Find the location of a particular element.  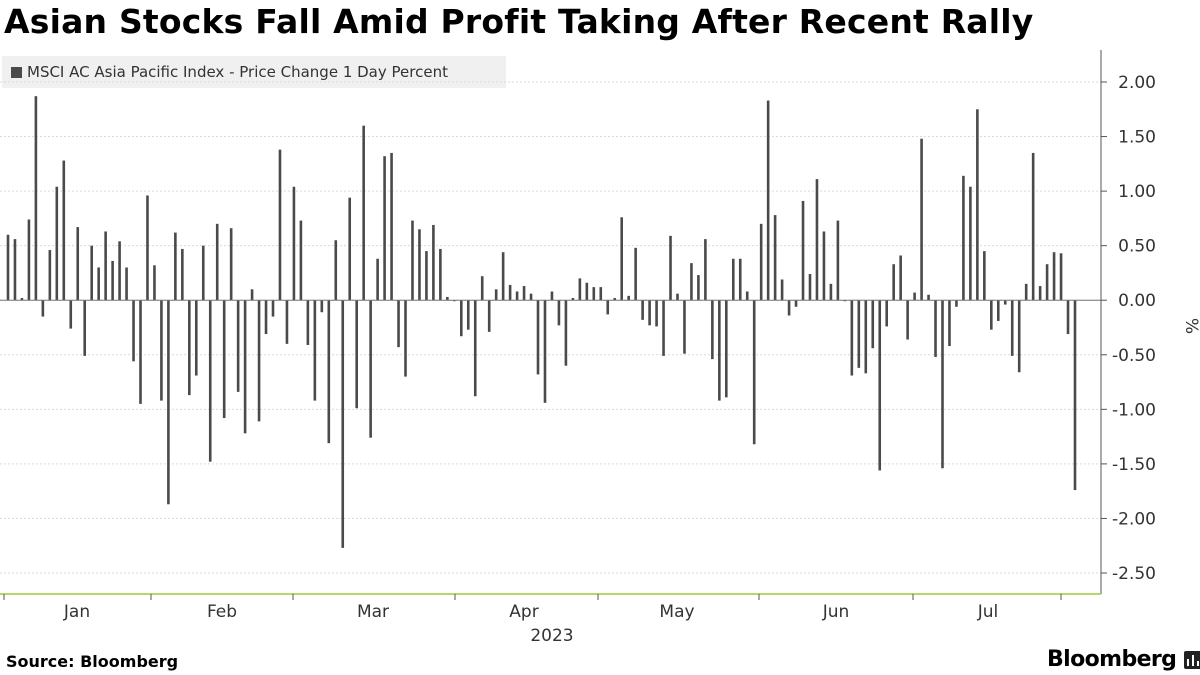

x-year-label: 2023 is located at coordinates (551, 636).